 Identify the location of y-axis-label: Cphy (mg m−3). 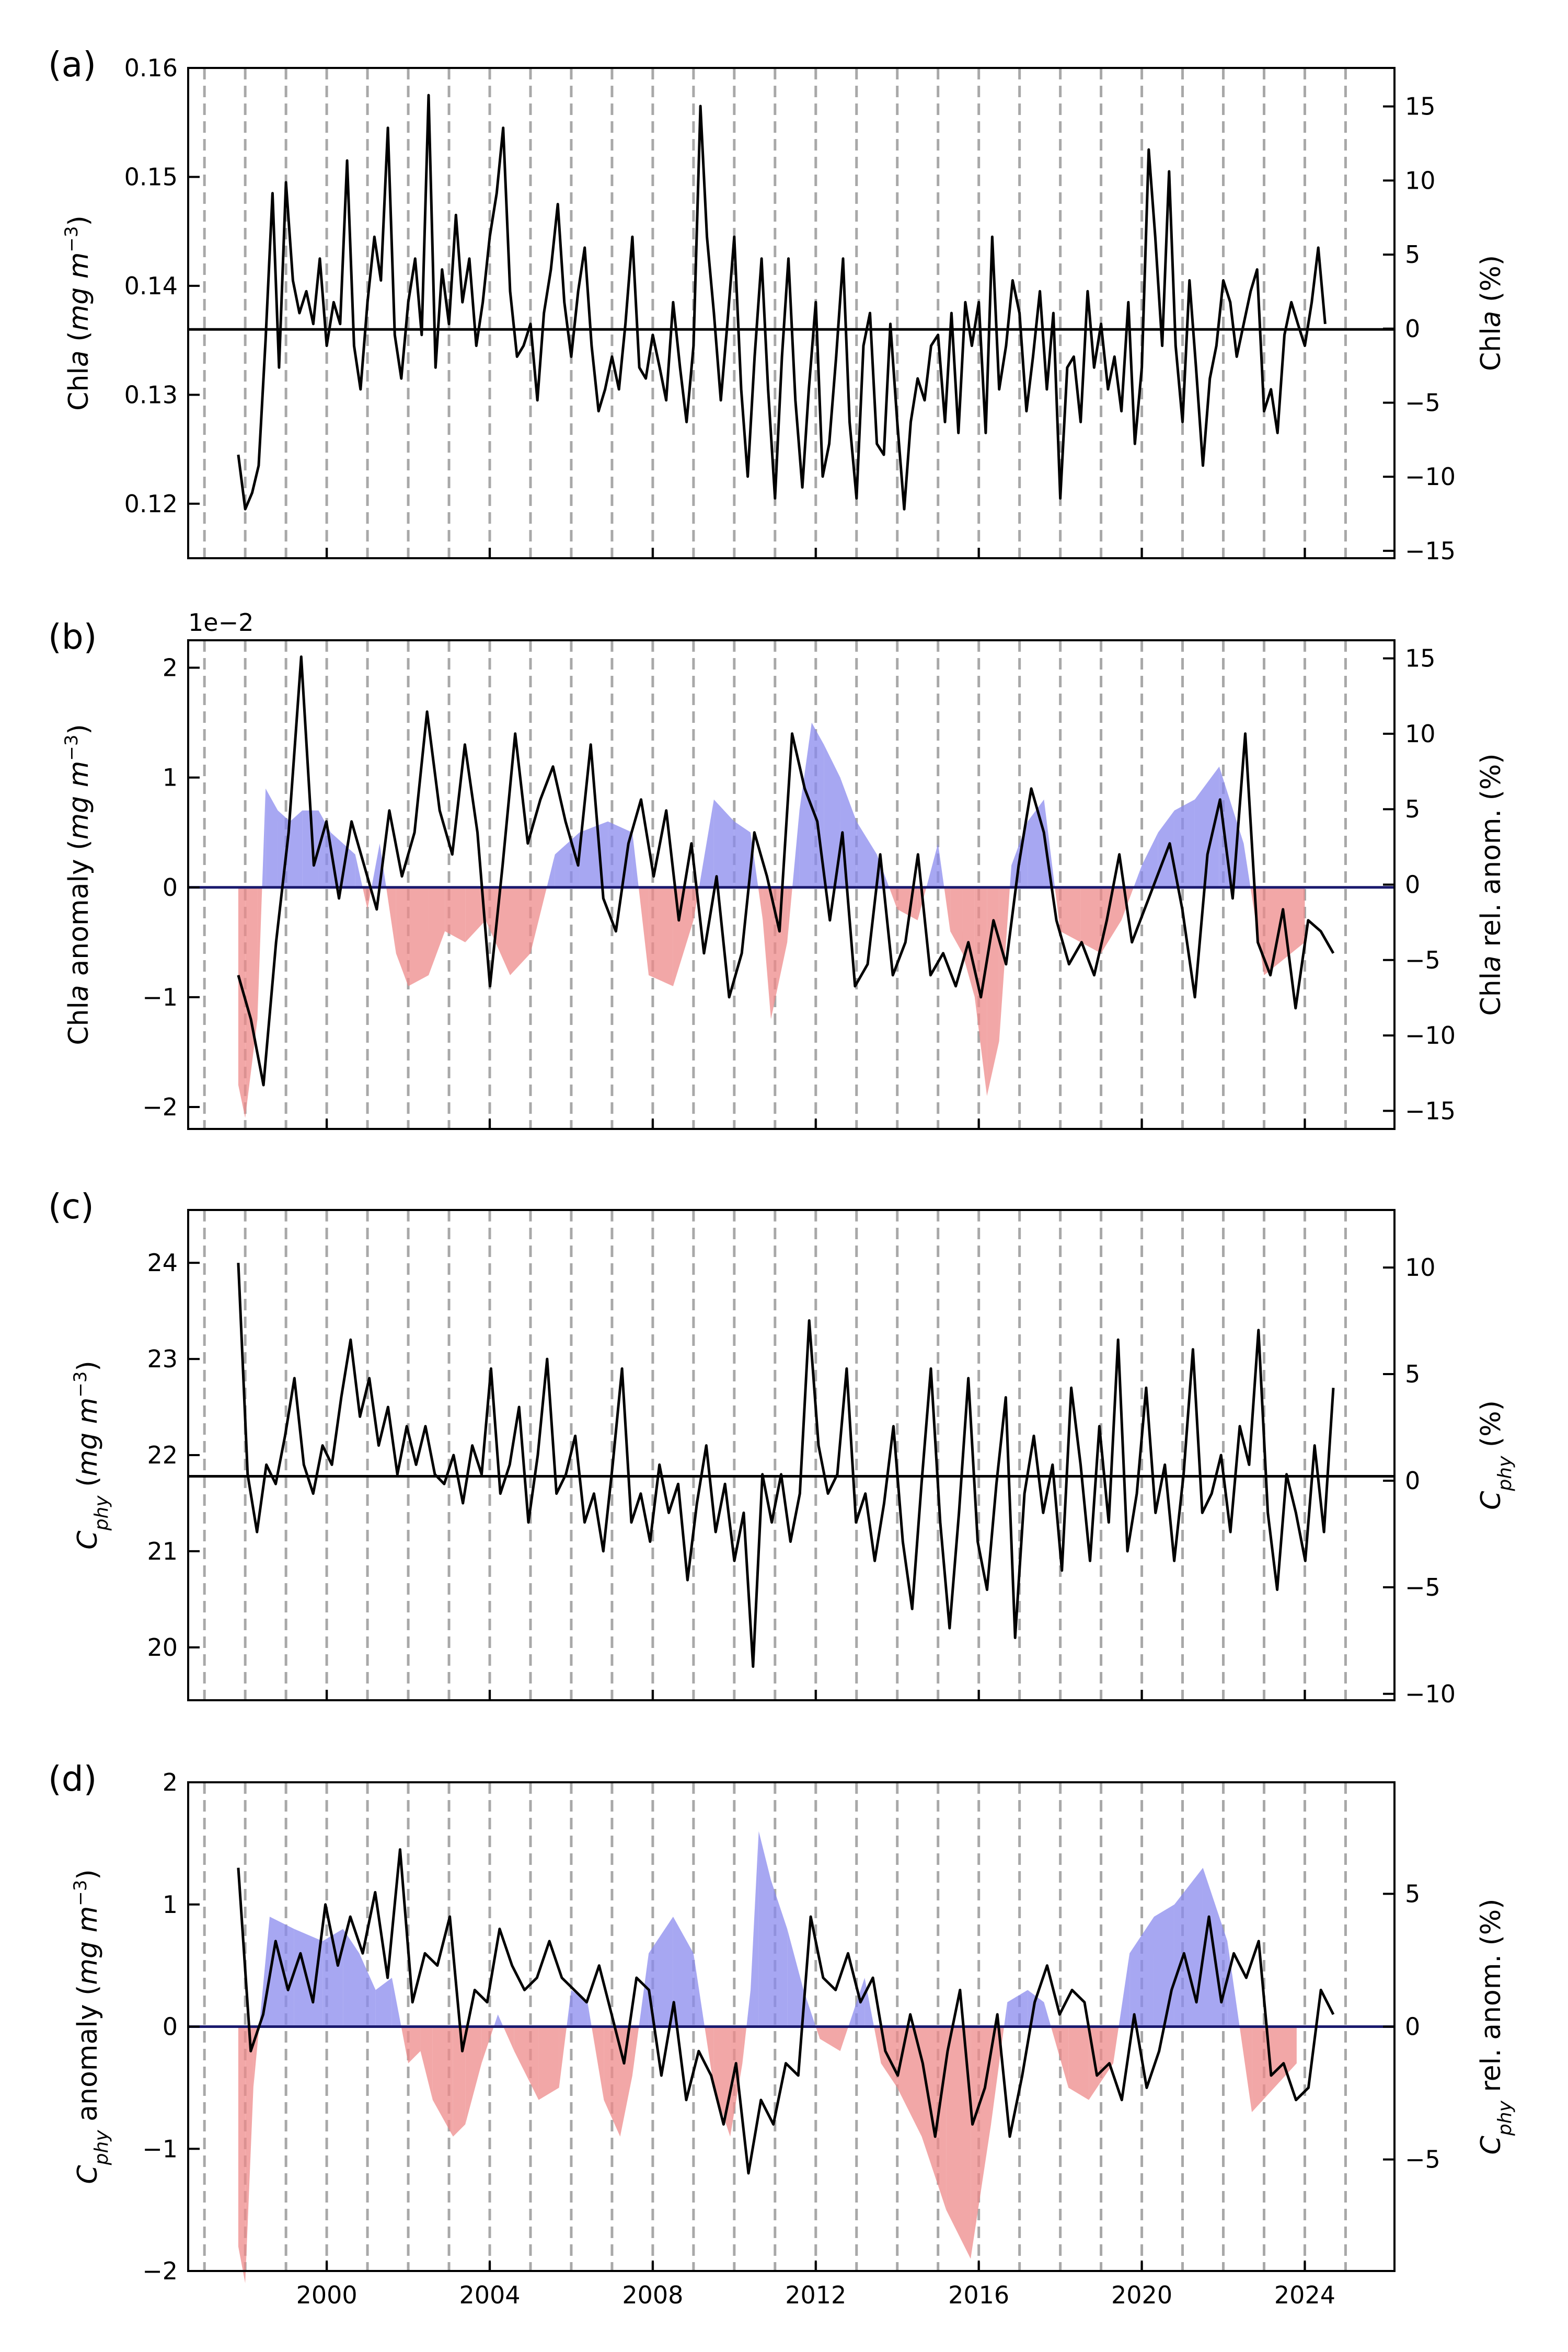
(91, 1455).